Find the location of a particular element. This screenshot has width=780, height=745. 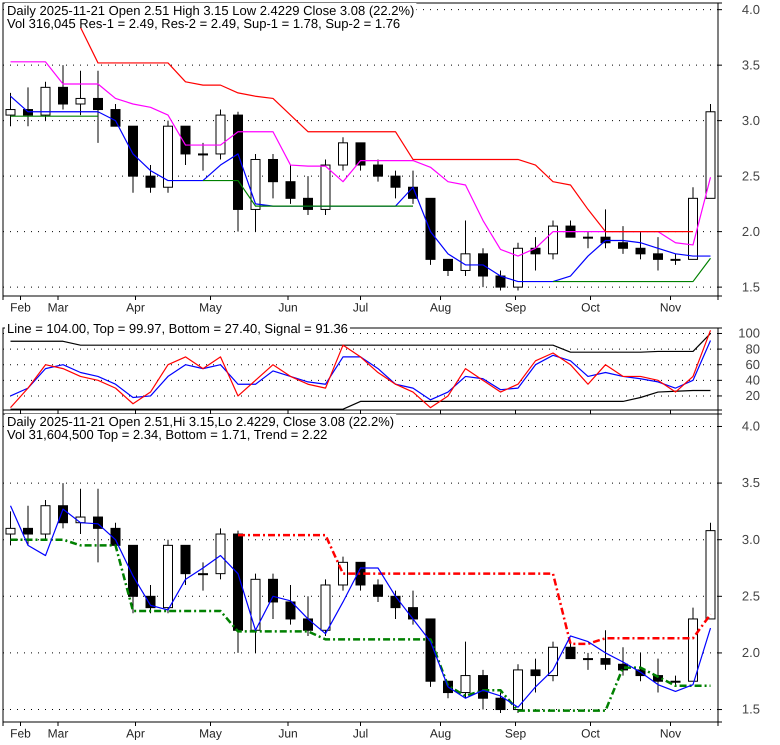

chart-title: Daily 2025-11-21 Open 2.51,Hi 3.15,Lo 2.4229, Close 3.08 (22.2%) is located at coordinates (200, 421).